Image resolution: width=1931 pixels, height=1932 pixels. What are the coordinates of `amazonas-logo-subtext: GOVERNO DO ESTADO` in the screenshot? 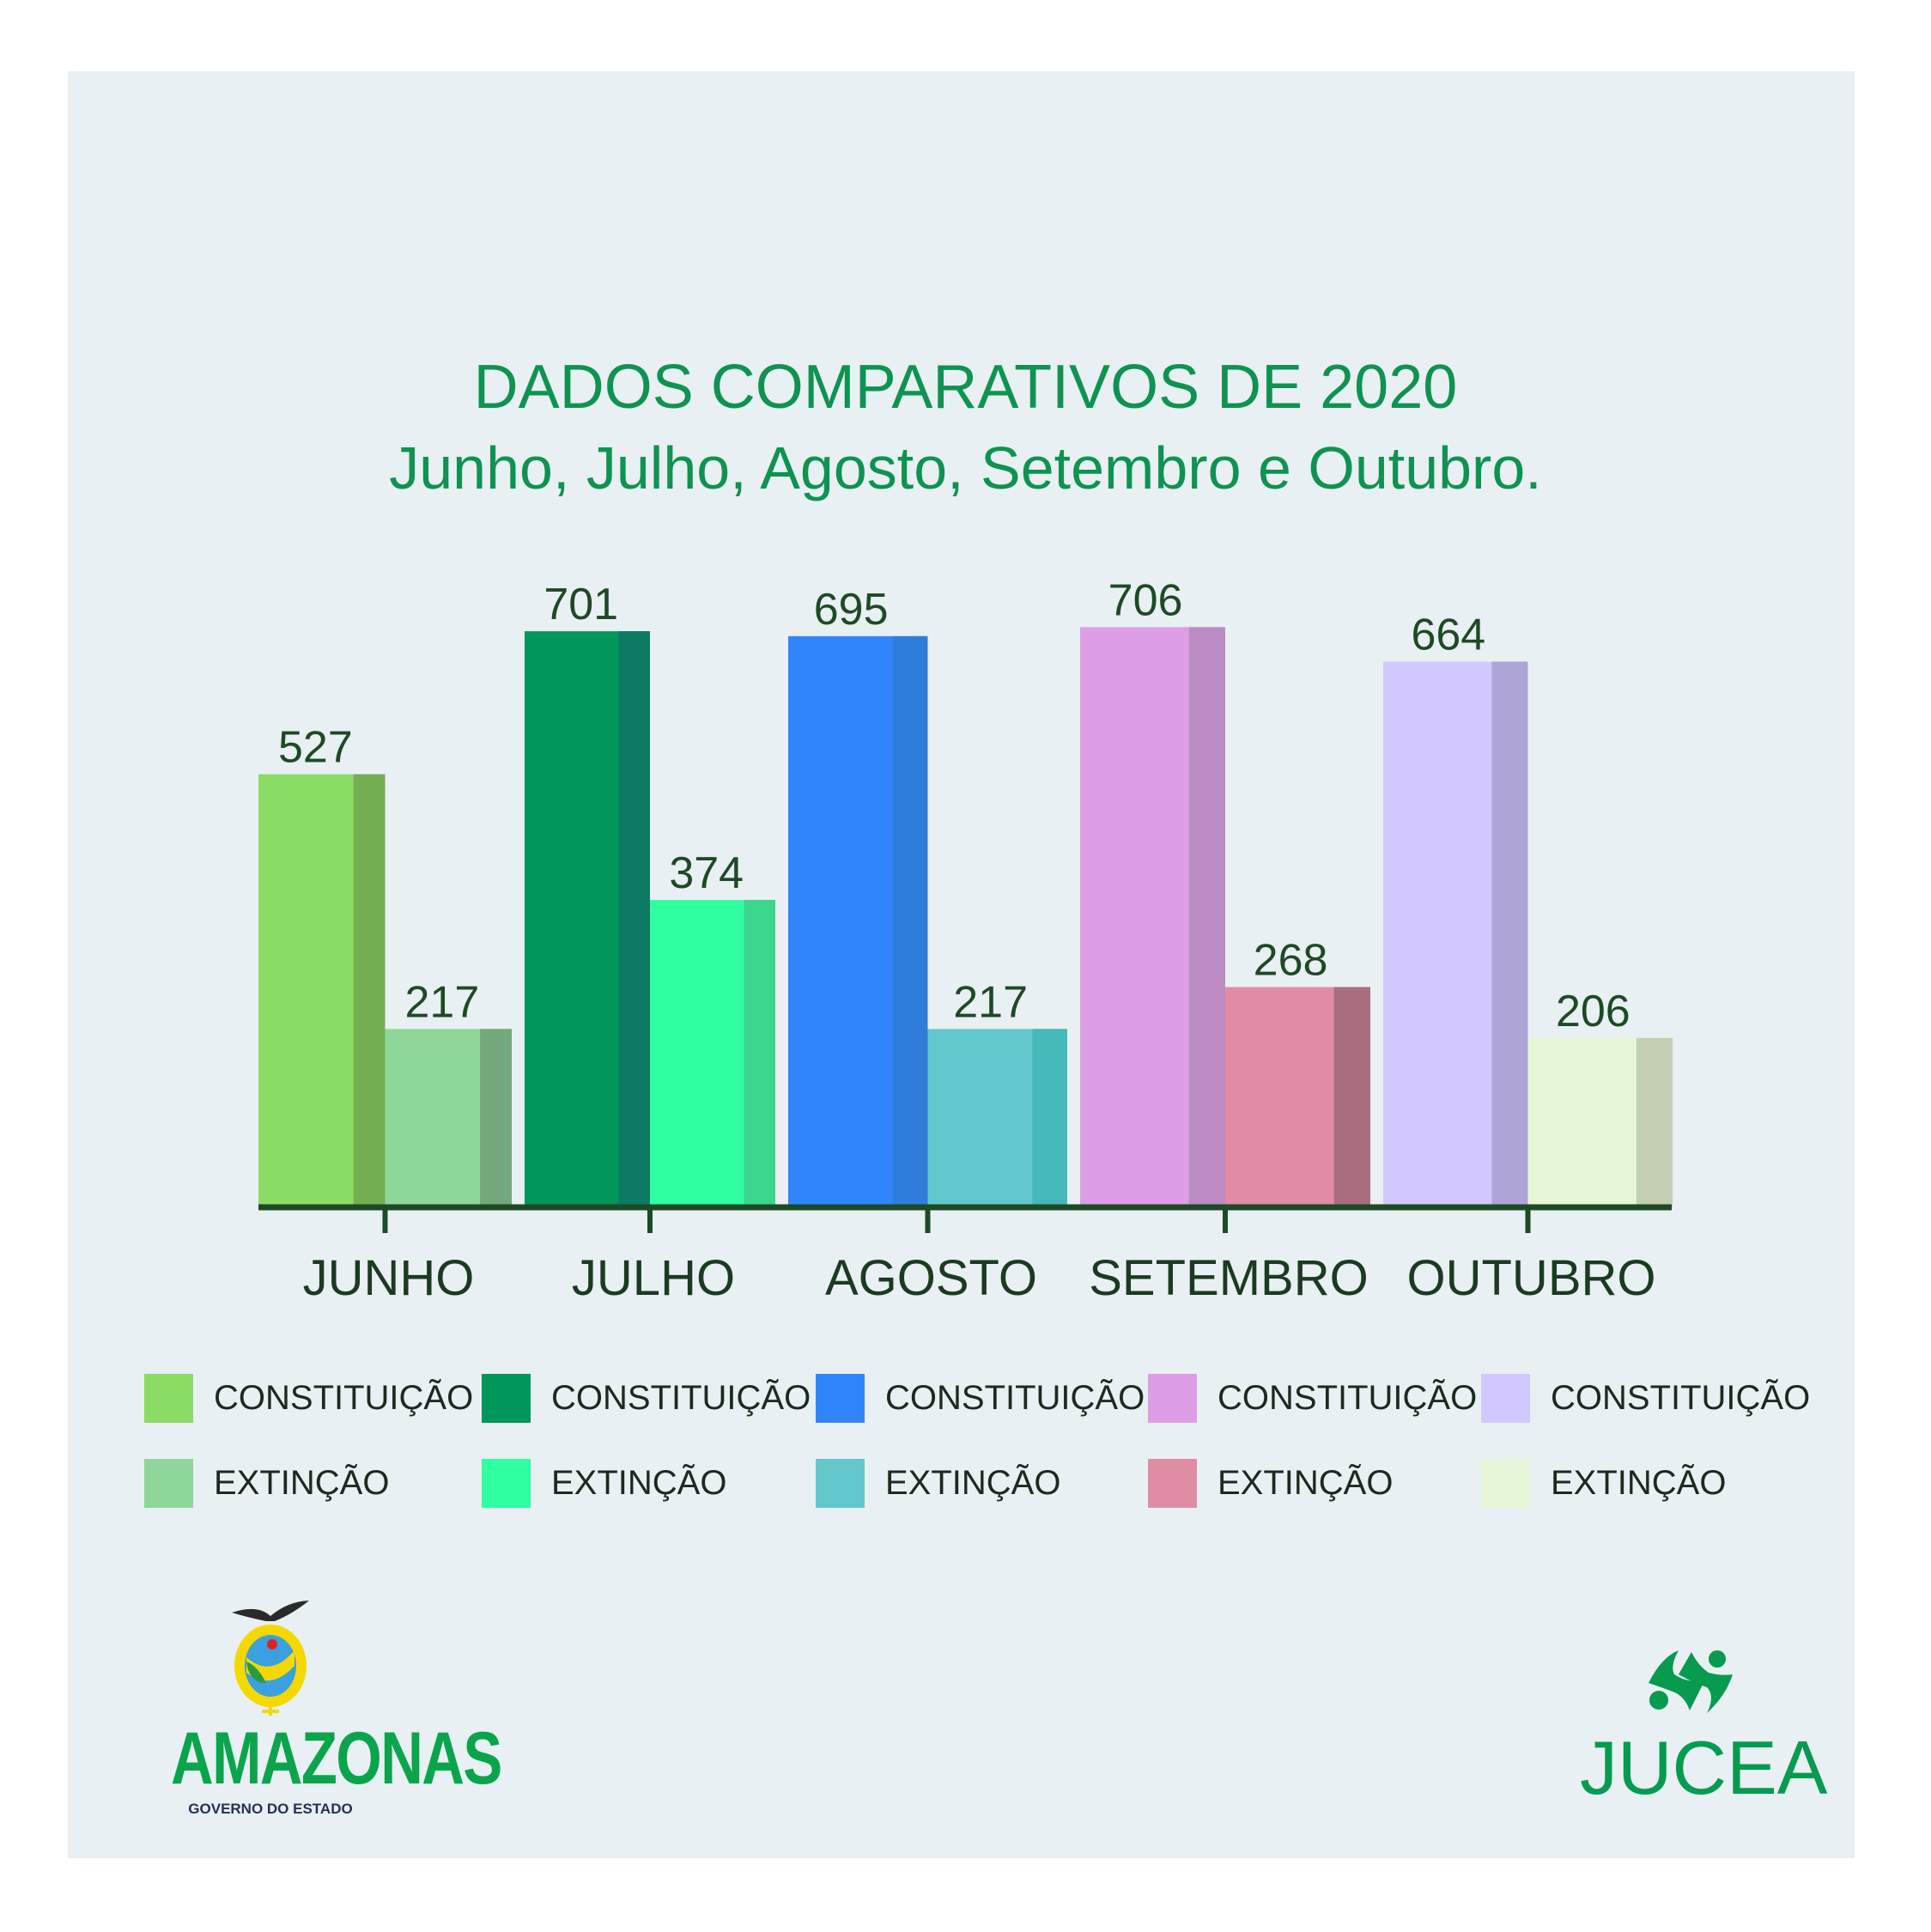 It's located at (270, 1809).